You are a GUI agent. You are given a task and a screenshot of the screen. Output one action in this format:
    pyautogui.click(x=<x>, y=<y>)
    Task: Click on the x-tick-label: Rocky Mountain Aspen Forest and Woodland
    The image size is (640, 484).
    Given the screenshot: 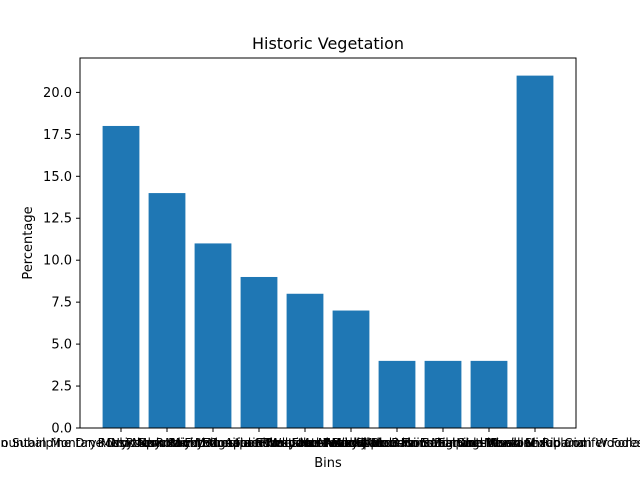 What is the action you would take?
    pyautogui.click(x=259, y=443)
    